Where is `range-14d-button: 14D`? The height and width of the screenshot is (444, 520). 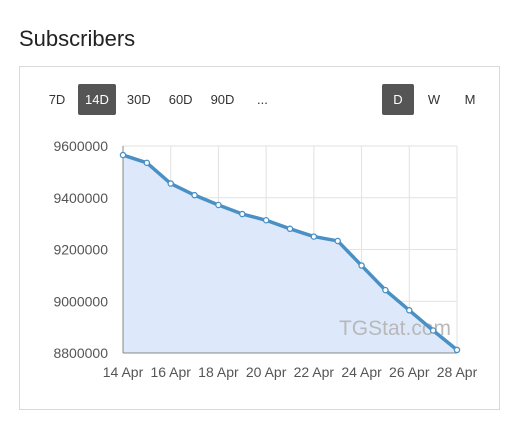 range-14d-button: 14D is located at coordinates (97, 99).